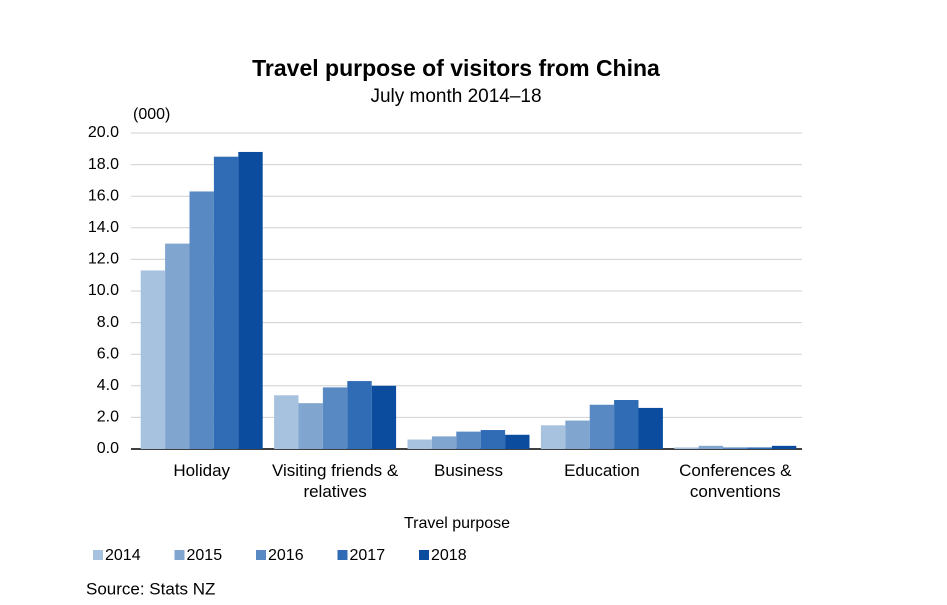 The image size is (947, 605). Describe the element at coordinates (335, 481) in the screenshot. I see `x-tick-label: Visiting friends & relatives` at that location.